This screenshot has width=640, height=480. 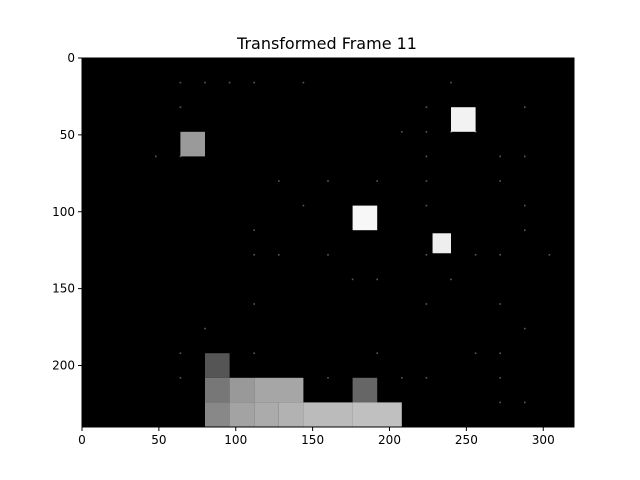 I want to click on x-tick-label: 150, so click(x=312, y=440).